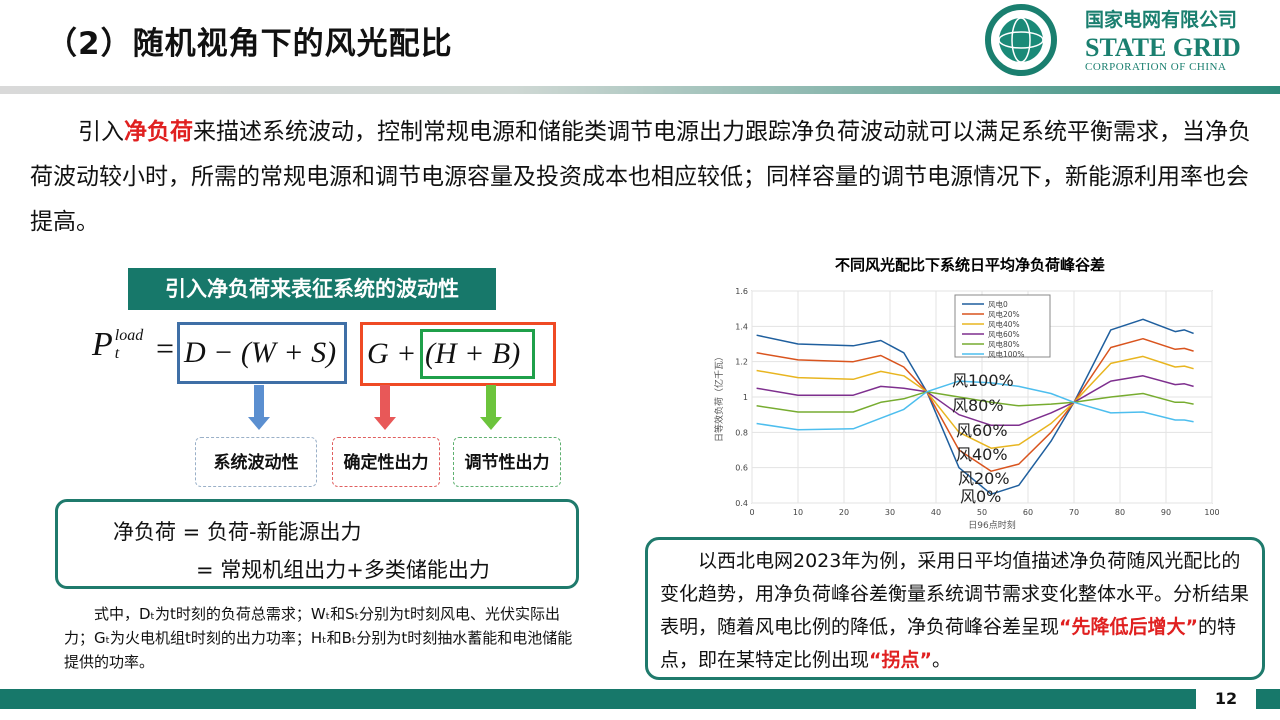  Describe the element at coordinates (983, 380) in the screenshot. I see `series-annotation: 风100%` at that location.